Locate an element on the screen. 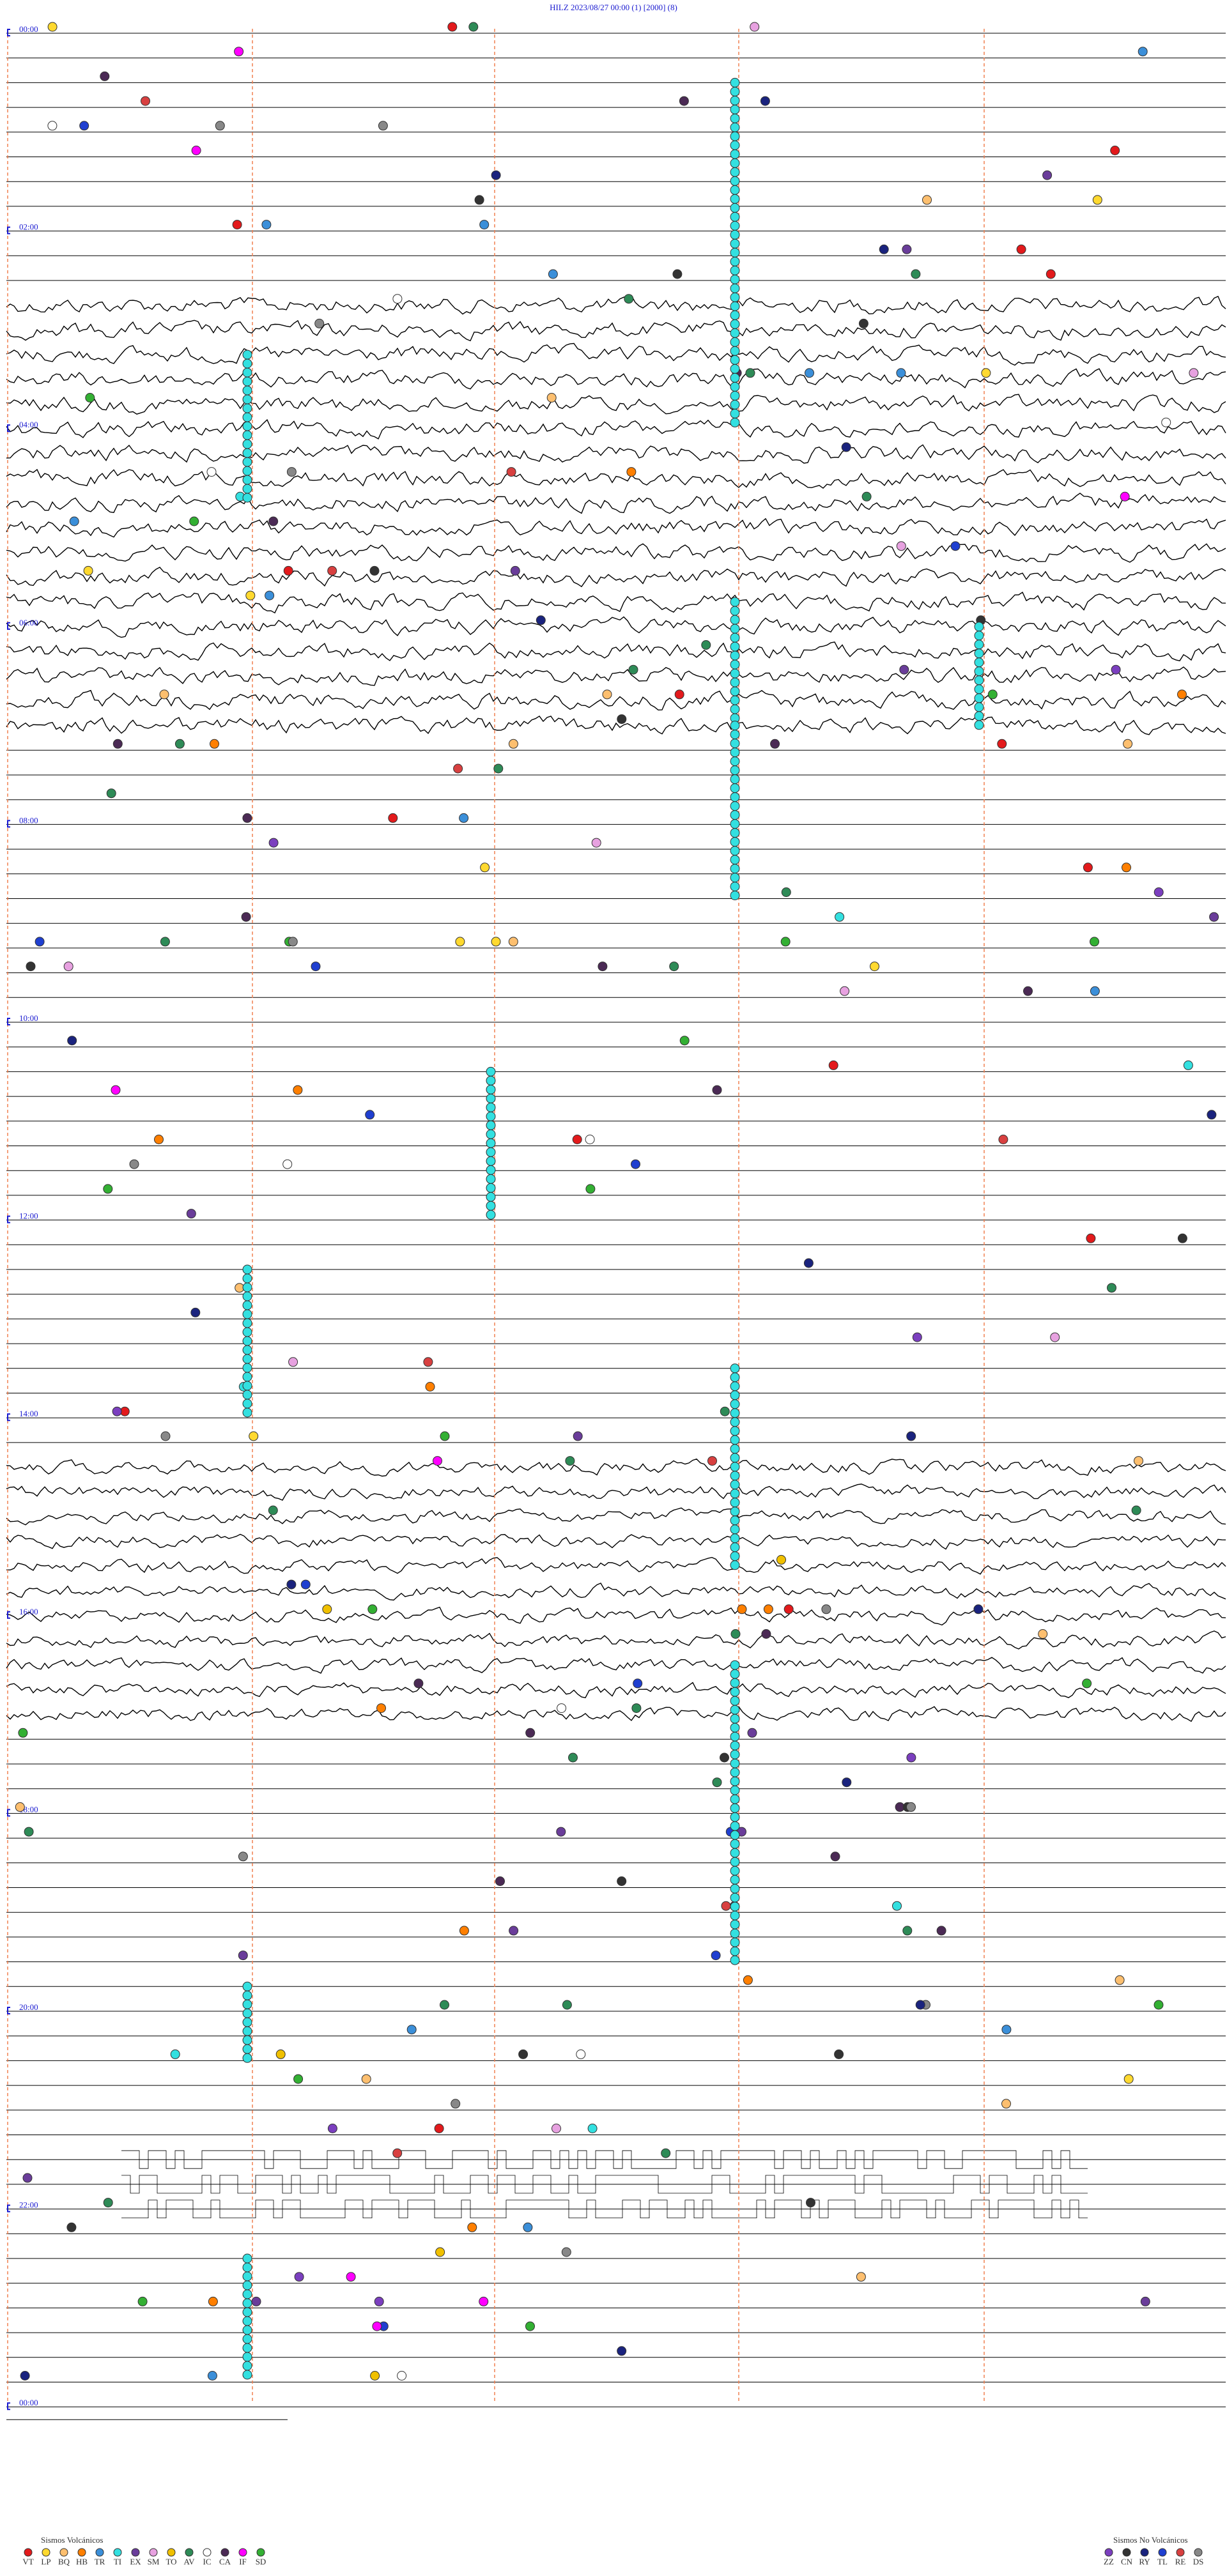  legend-code: TO is located at coordinates (171, 2561).